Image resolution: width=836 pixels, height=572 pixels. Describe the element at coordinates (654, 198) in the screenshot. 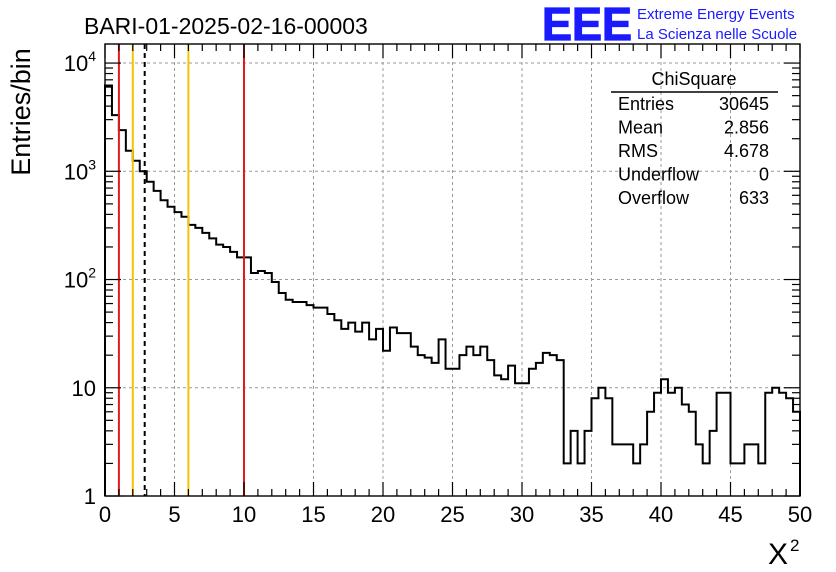

I see `stats-label: Overflow` at that location.